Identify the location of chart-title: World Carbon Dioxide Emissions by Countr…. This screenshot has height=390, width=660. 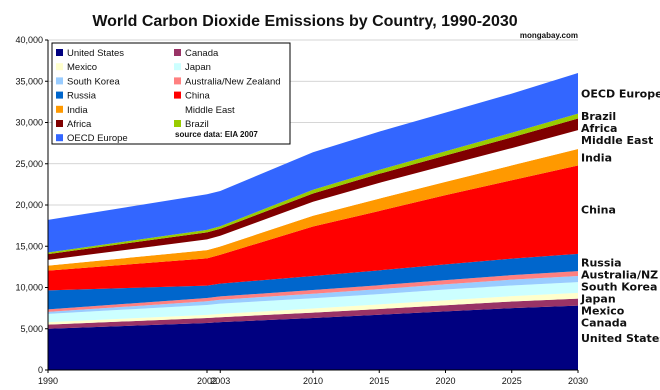
(304, 21).